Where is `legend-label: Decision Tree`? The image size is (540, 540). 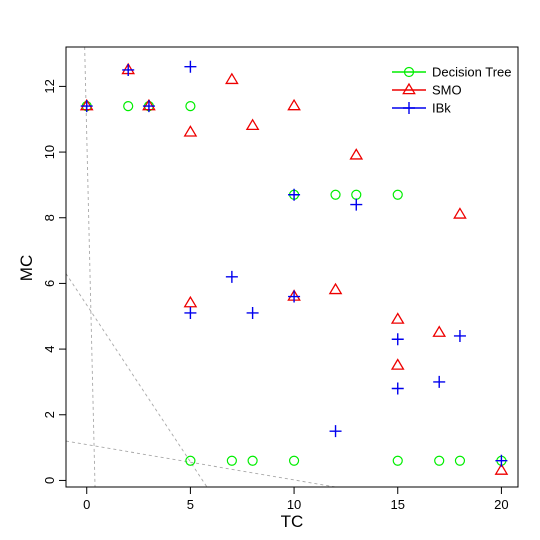 legend-label: Decision Tree is located at coordinates (471, 72).